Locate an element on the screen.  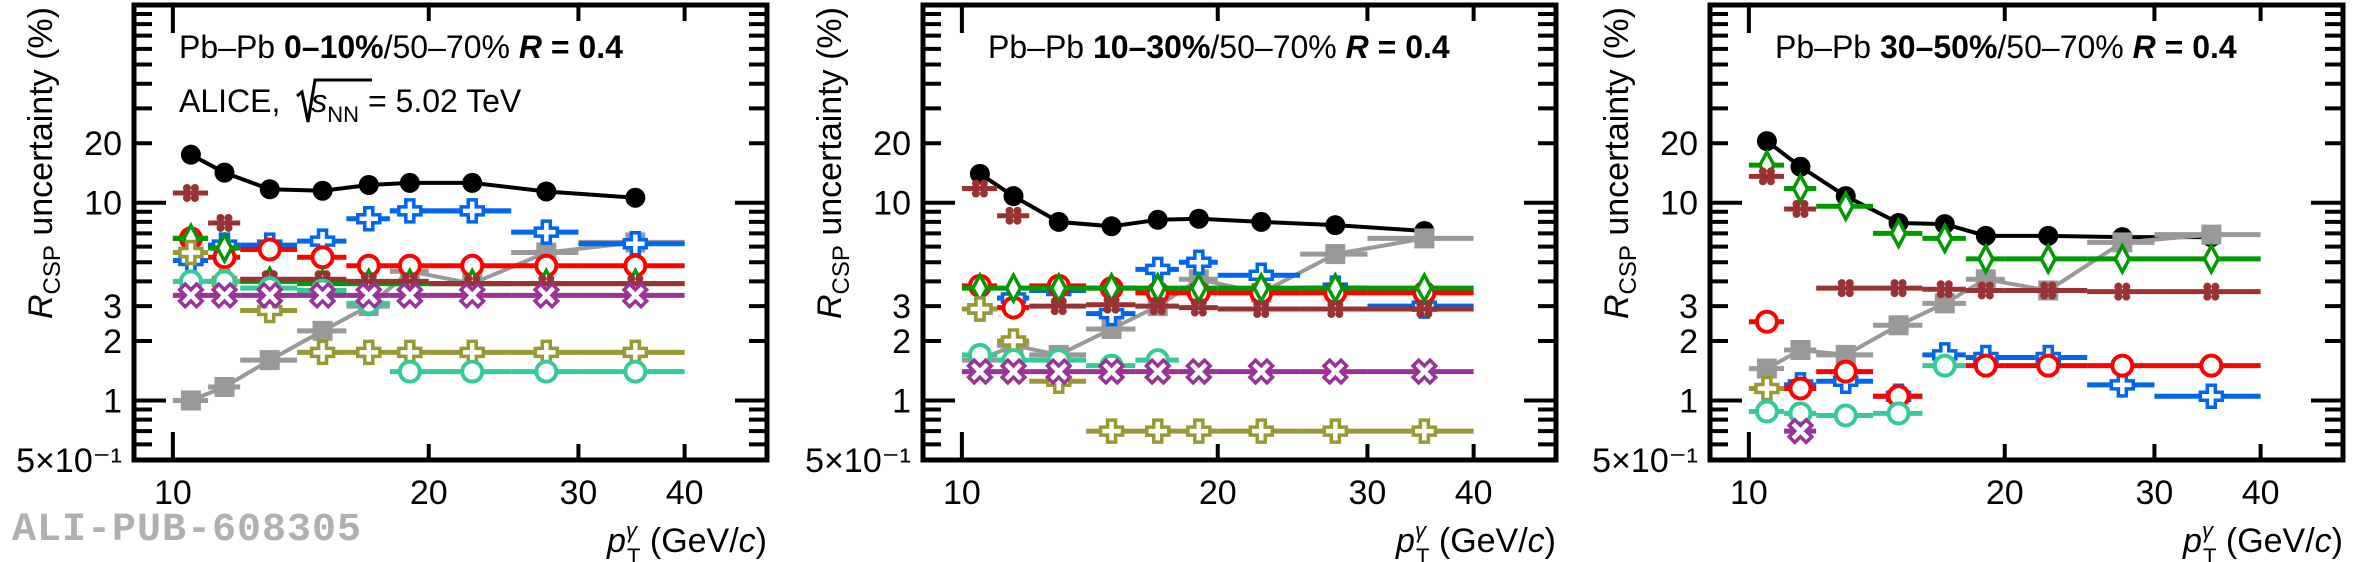
series-brown-clover is located at coordinates (1217, 249).